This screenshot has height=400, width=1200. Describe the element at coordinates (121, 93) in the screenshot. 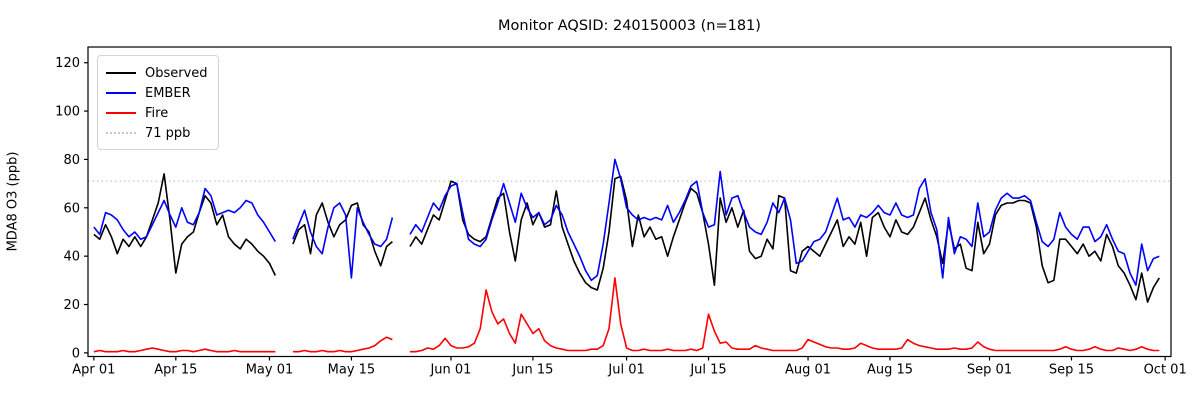

I see `legend-line-ember` at that location.